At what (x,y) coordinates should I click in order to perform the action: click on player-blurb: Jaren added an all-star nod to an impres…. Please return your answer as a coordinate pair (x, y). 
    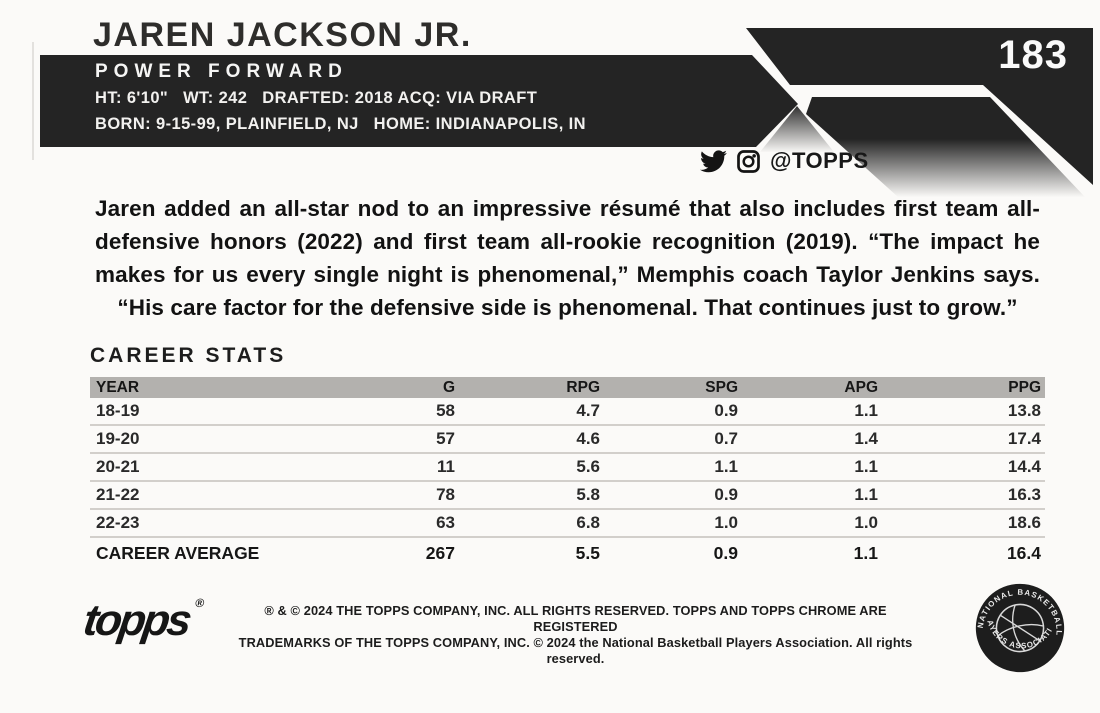
    Looking at the image, I should click on (567, 258).